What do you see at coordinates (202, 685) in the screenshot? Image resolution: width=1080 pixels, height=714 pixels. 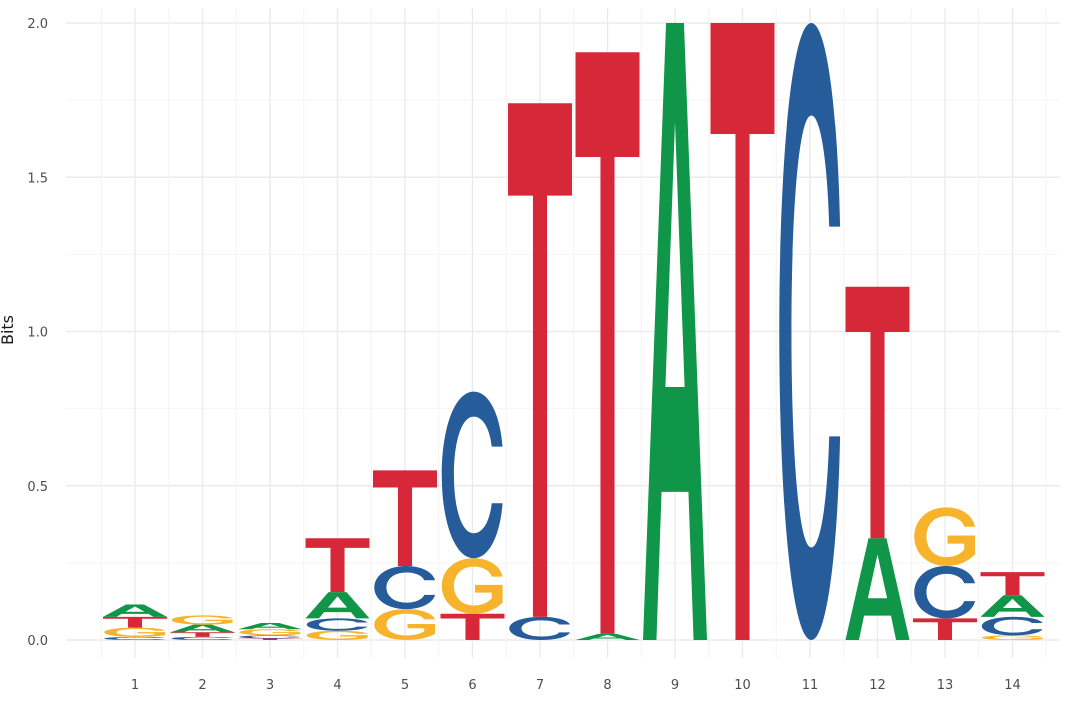 I see `x-tick-label: 2` at bounding box center [202, 685].